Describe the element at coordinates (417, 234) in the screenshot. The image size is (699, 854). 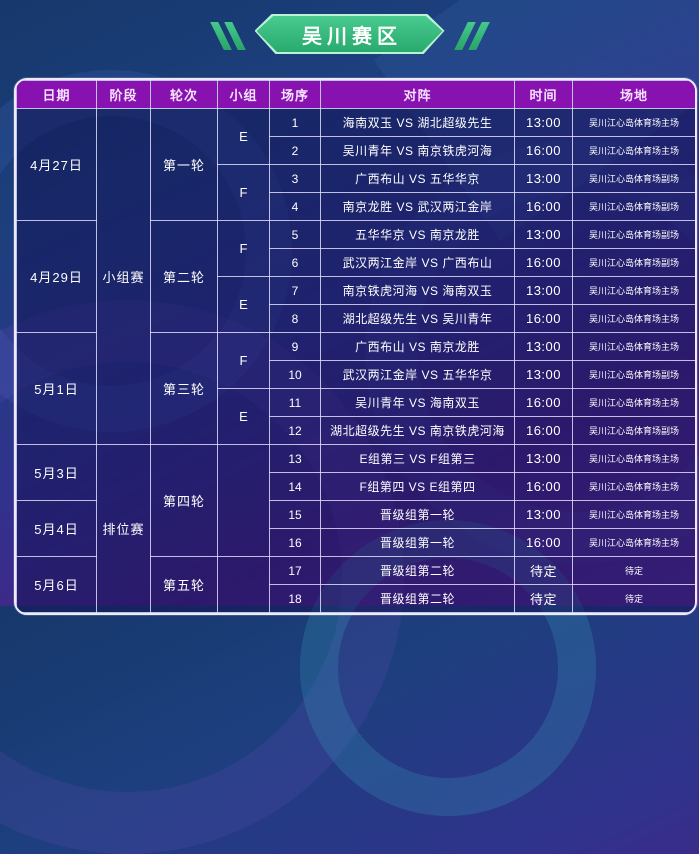
I see `match-cell: 五华华京 VS 南京龙胜` at that location.